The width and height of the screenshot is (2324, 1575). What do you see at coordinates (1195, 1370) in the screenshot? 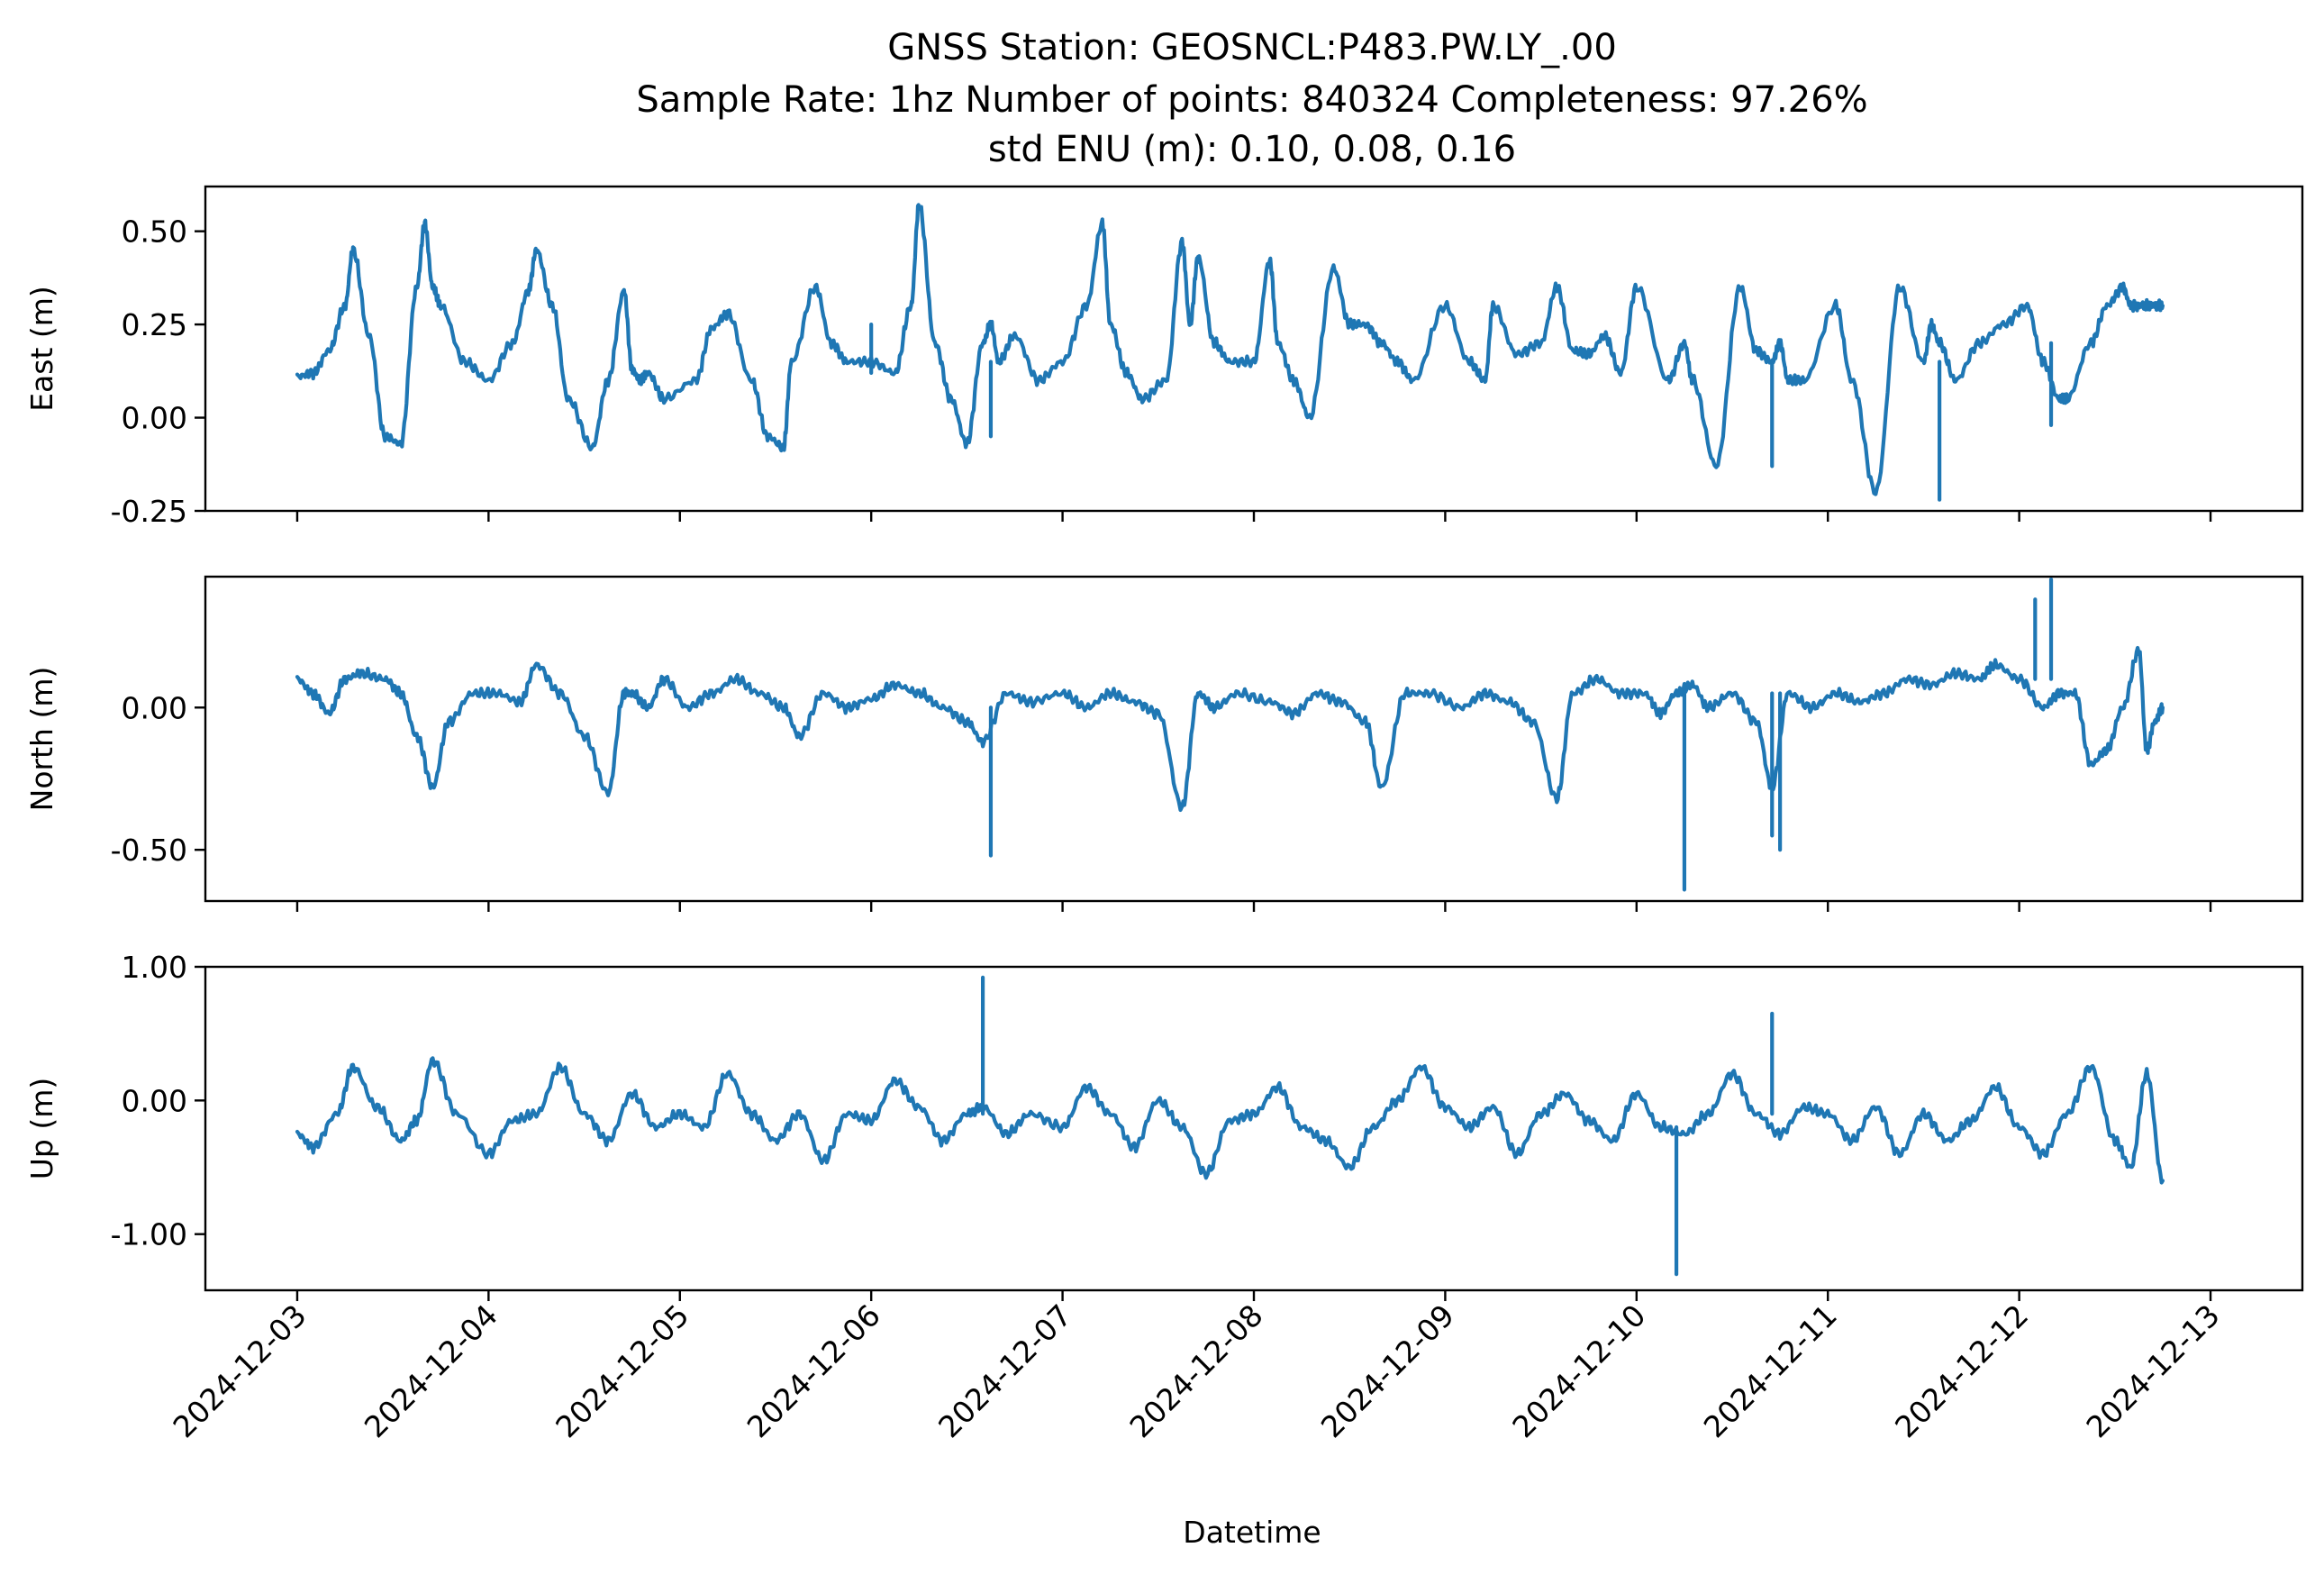
I see `x-tick-label: 2024-12-08` at bounding box center [1195, 1370].